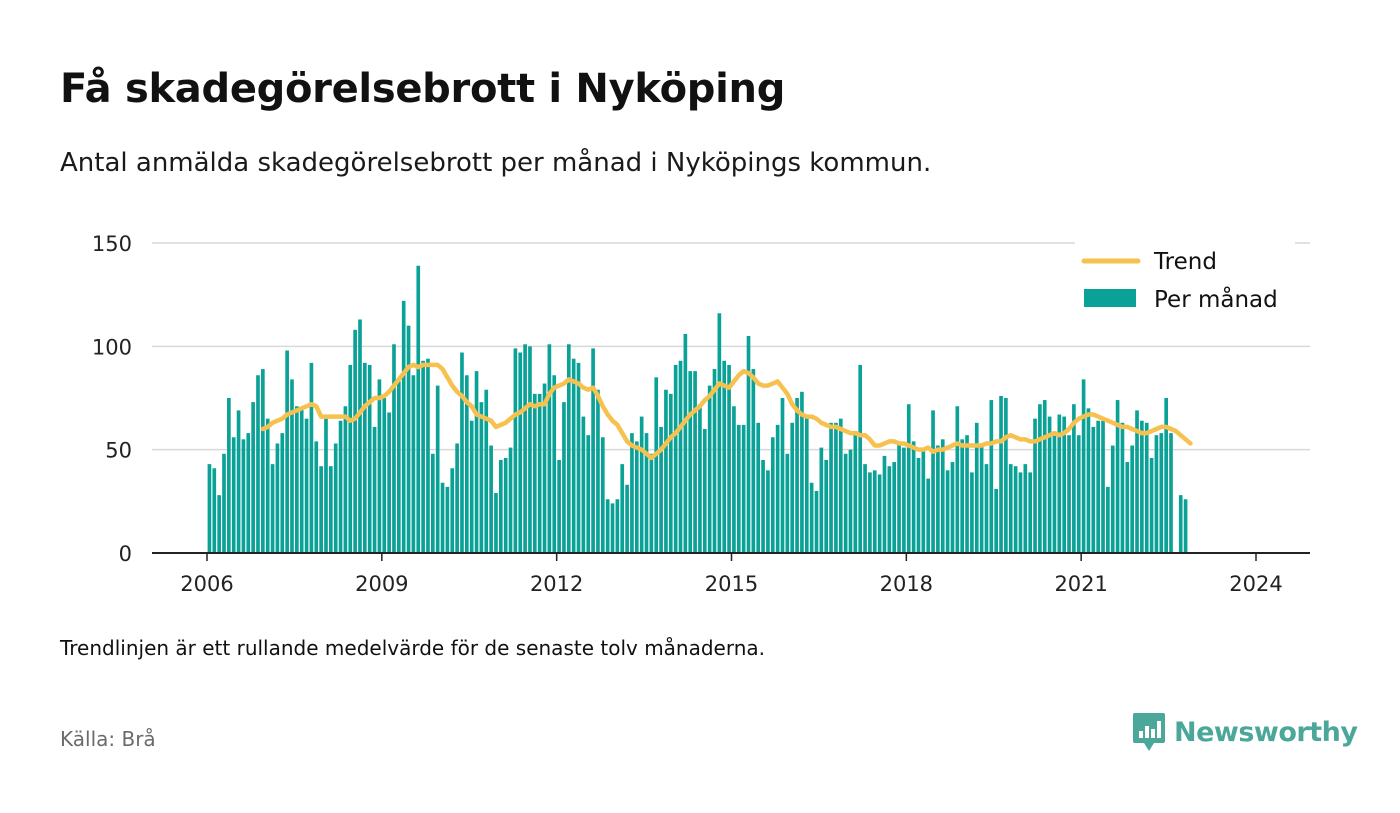 This screenshot has width=1400, height=813. Describe the element at coordinates (108, 739) in the screenshot. I see `source-label: Källa: Brå` at that location.